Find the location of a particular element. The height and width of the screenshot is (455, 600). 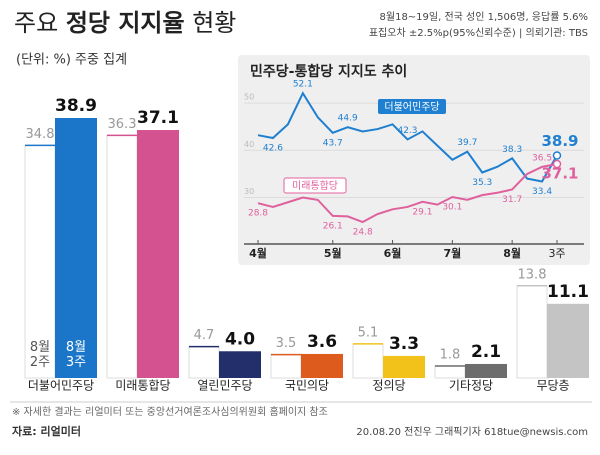

value-label: 36.3 is located at coordinates (122, 124).